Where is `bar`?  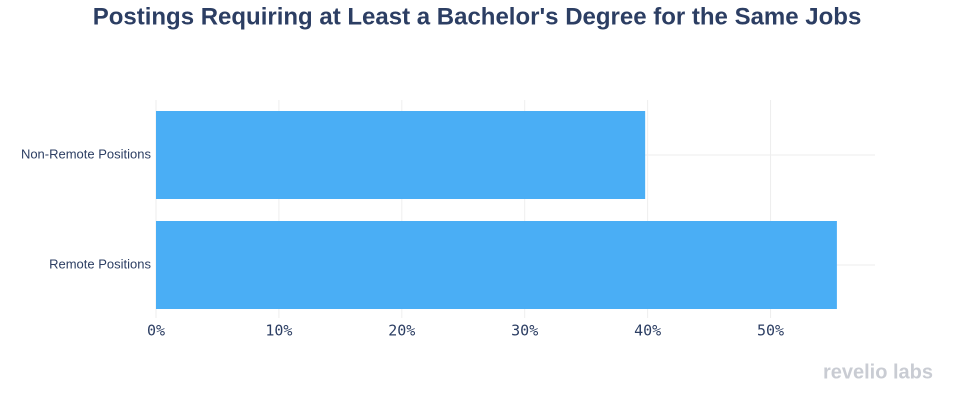
bar is located at coordinates (401, 155).